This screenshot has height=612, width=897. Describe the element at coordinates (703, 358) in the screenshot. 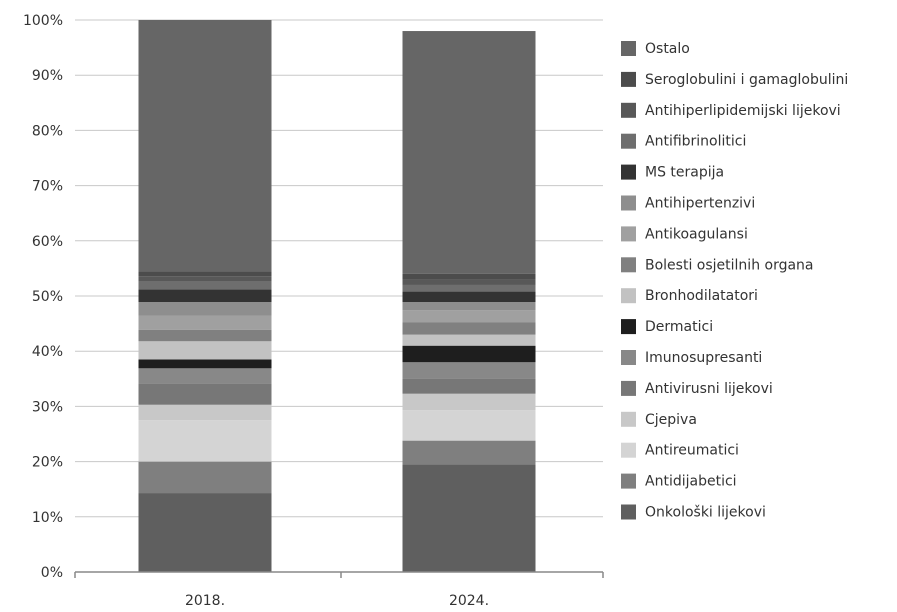

I see `legend-label: Imunosupresanti` at that location.